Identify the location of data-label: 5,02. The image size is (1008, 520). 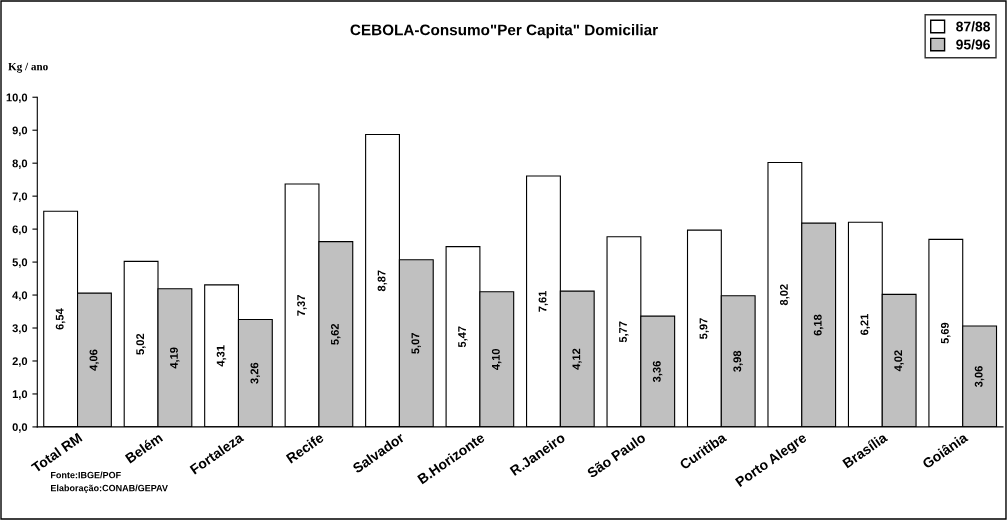
(141, 344).